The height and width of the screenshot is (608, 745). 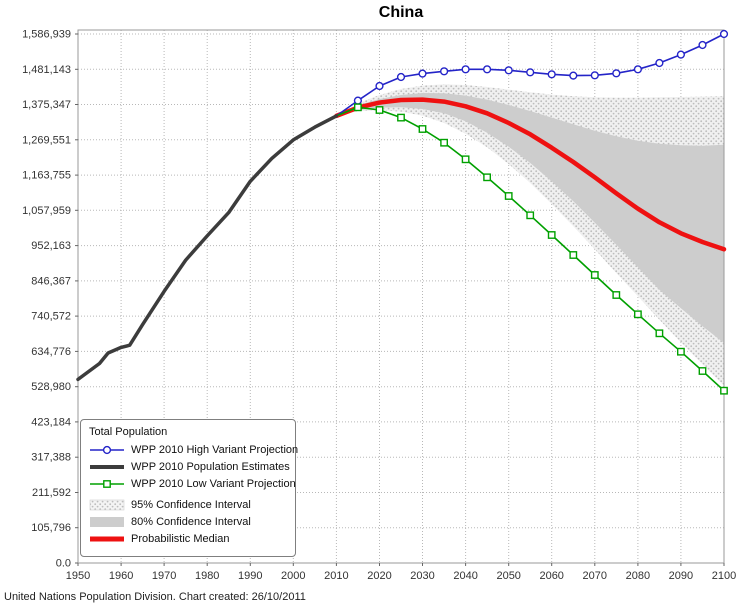 I want to click on svg-text: 1,269,551, so click(x=46, y=140).